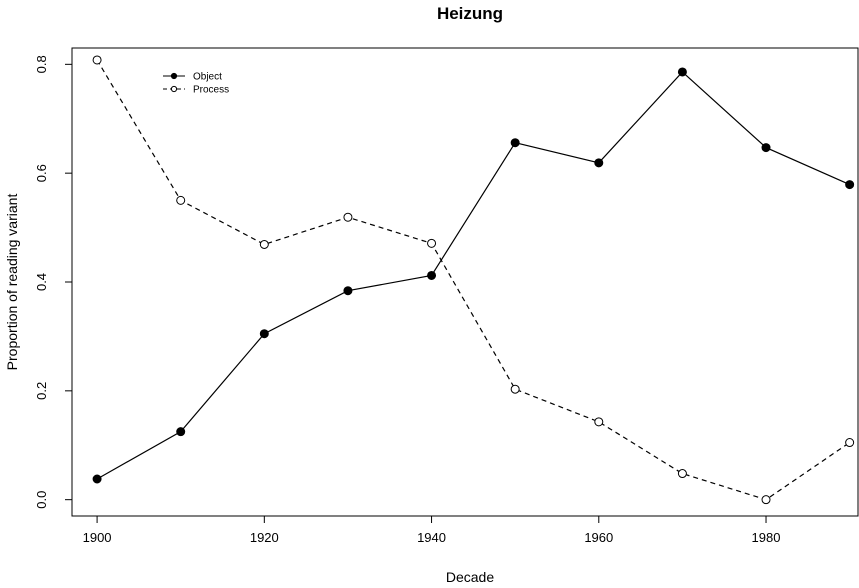 The image size is (859, 588). I want to click on x-tick-label: 1960, so click(598, 537).